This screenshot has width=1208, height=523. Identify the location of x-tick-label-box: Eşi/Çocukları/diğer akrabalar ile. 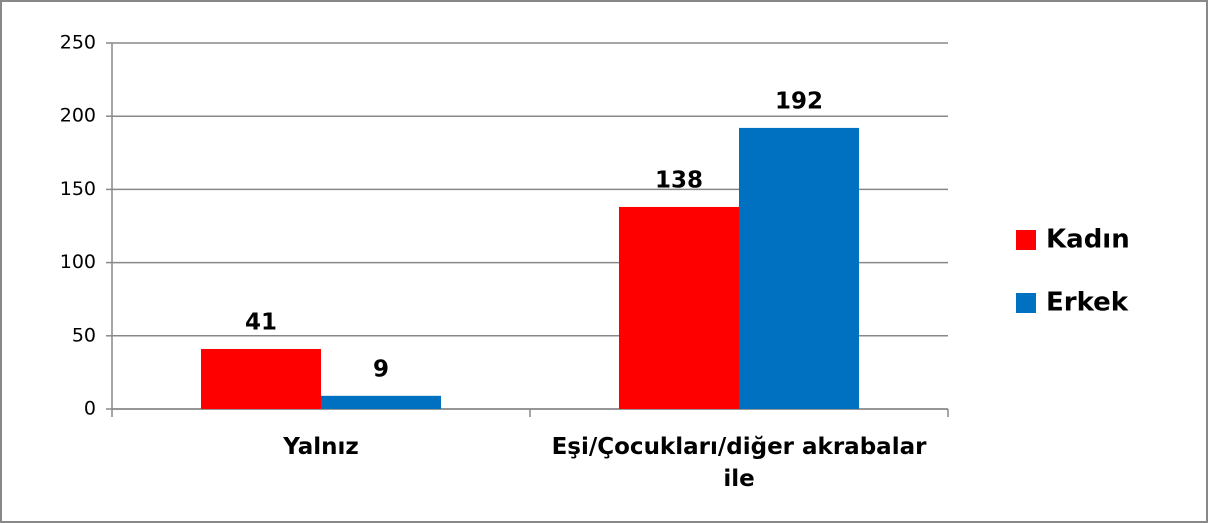
(739, 463).